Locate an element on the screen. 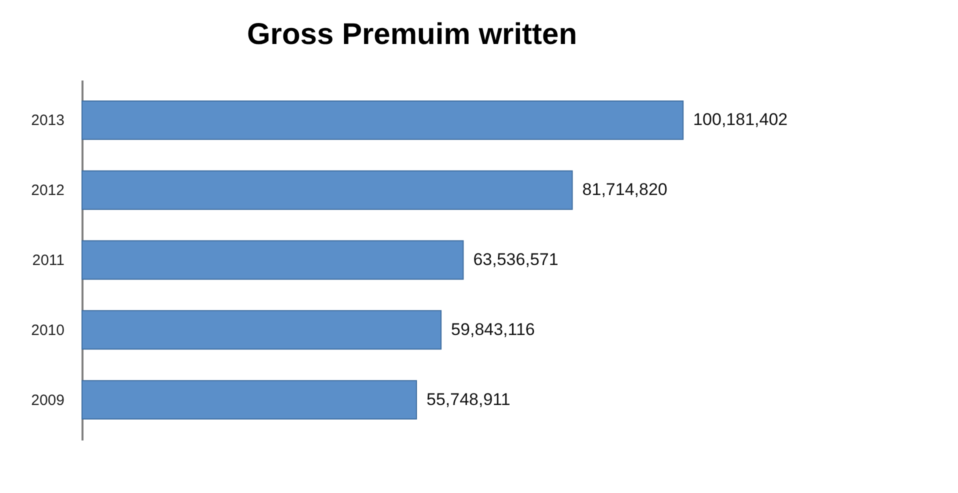 Image resolution: width=958 pixels, height=493 pixels. y-tick-label: 2010 is located at coordinates (47, 330).